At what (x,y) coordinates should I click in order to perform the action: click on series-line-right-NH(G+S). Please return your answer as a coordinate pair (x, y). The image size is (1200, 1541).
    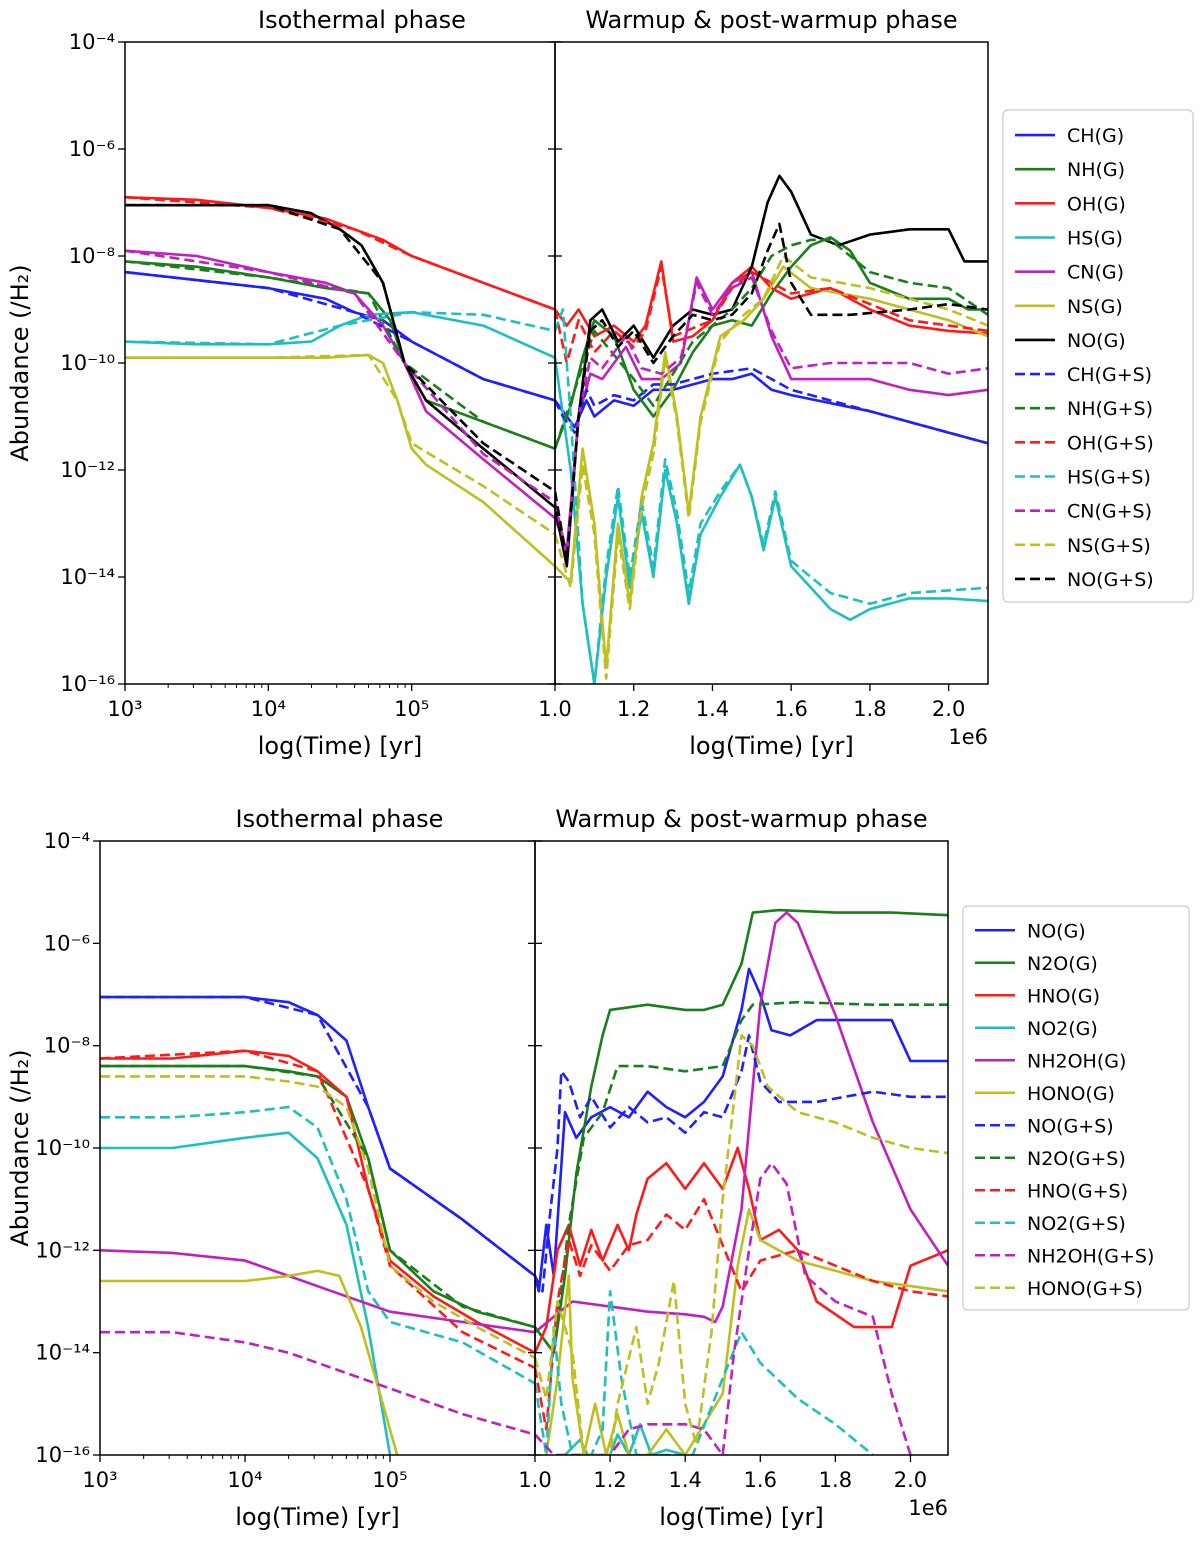
    Looking at the image, I should click on (771, 344).